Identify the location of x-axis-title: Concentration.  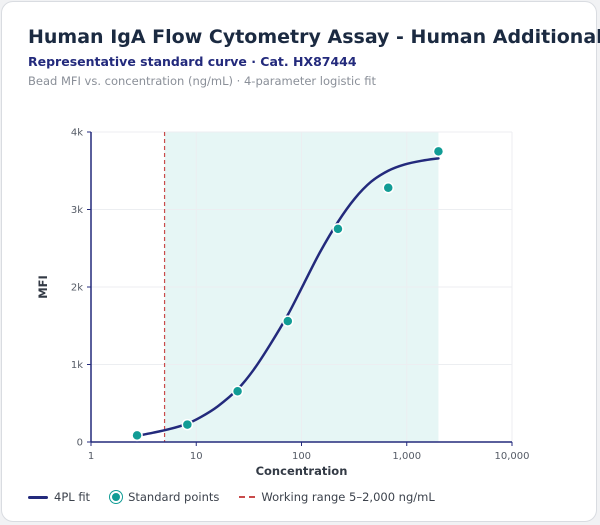
(302, 471).